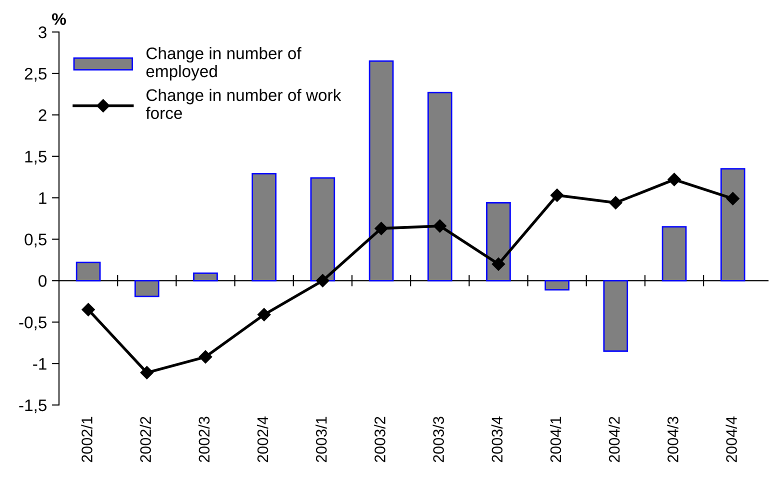 This screenshot has height=479, width=769. I want to click on y-tick-label: 0, so click(42, 281).